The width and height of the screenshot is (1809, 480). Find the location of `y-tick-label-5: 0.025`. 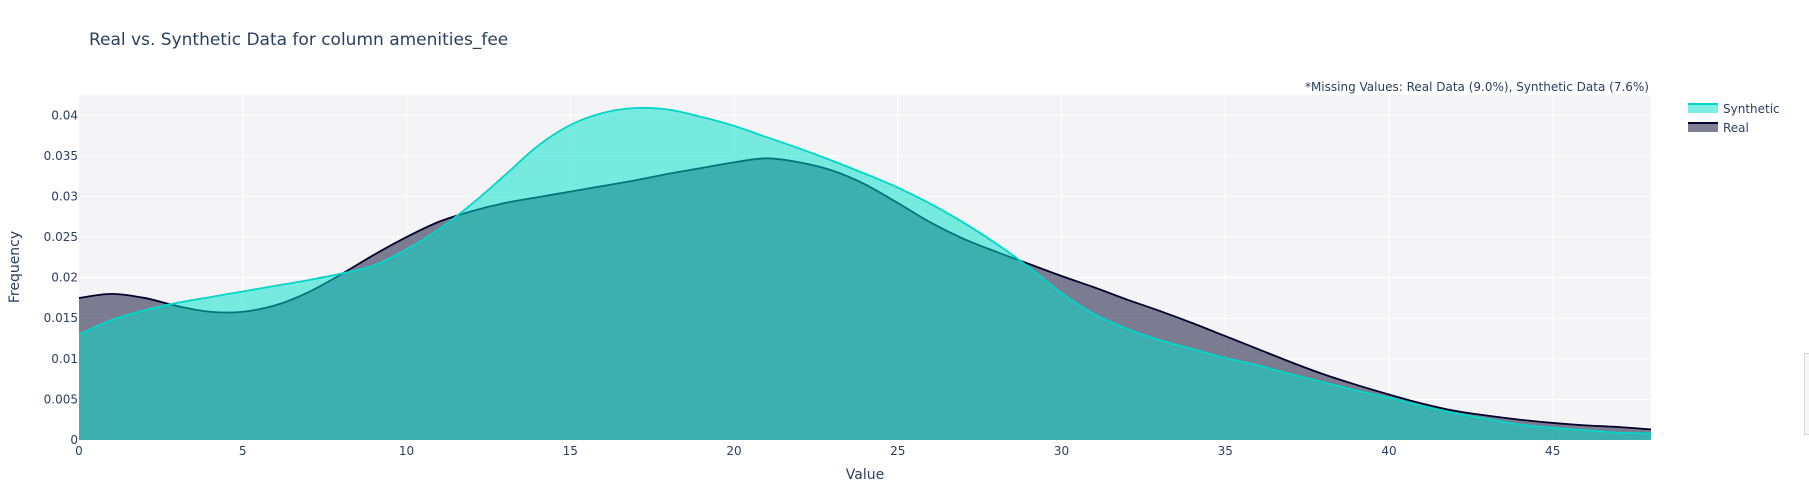

y-tick-label-5: 0.025 is located at coordinates (61, 237).